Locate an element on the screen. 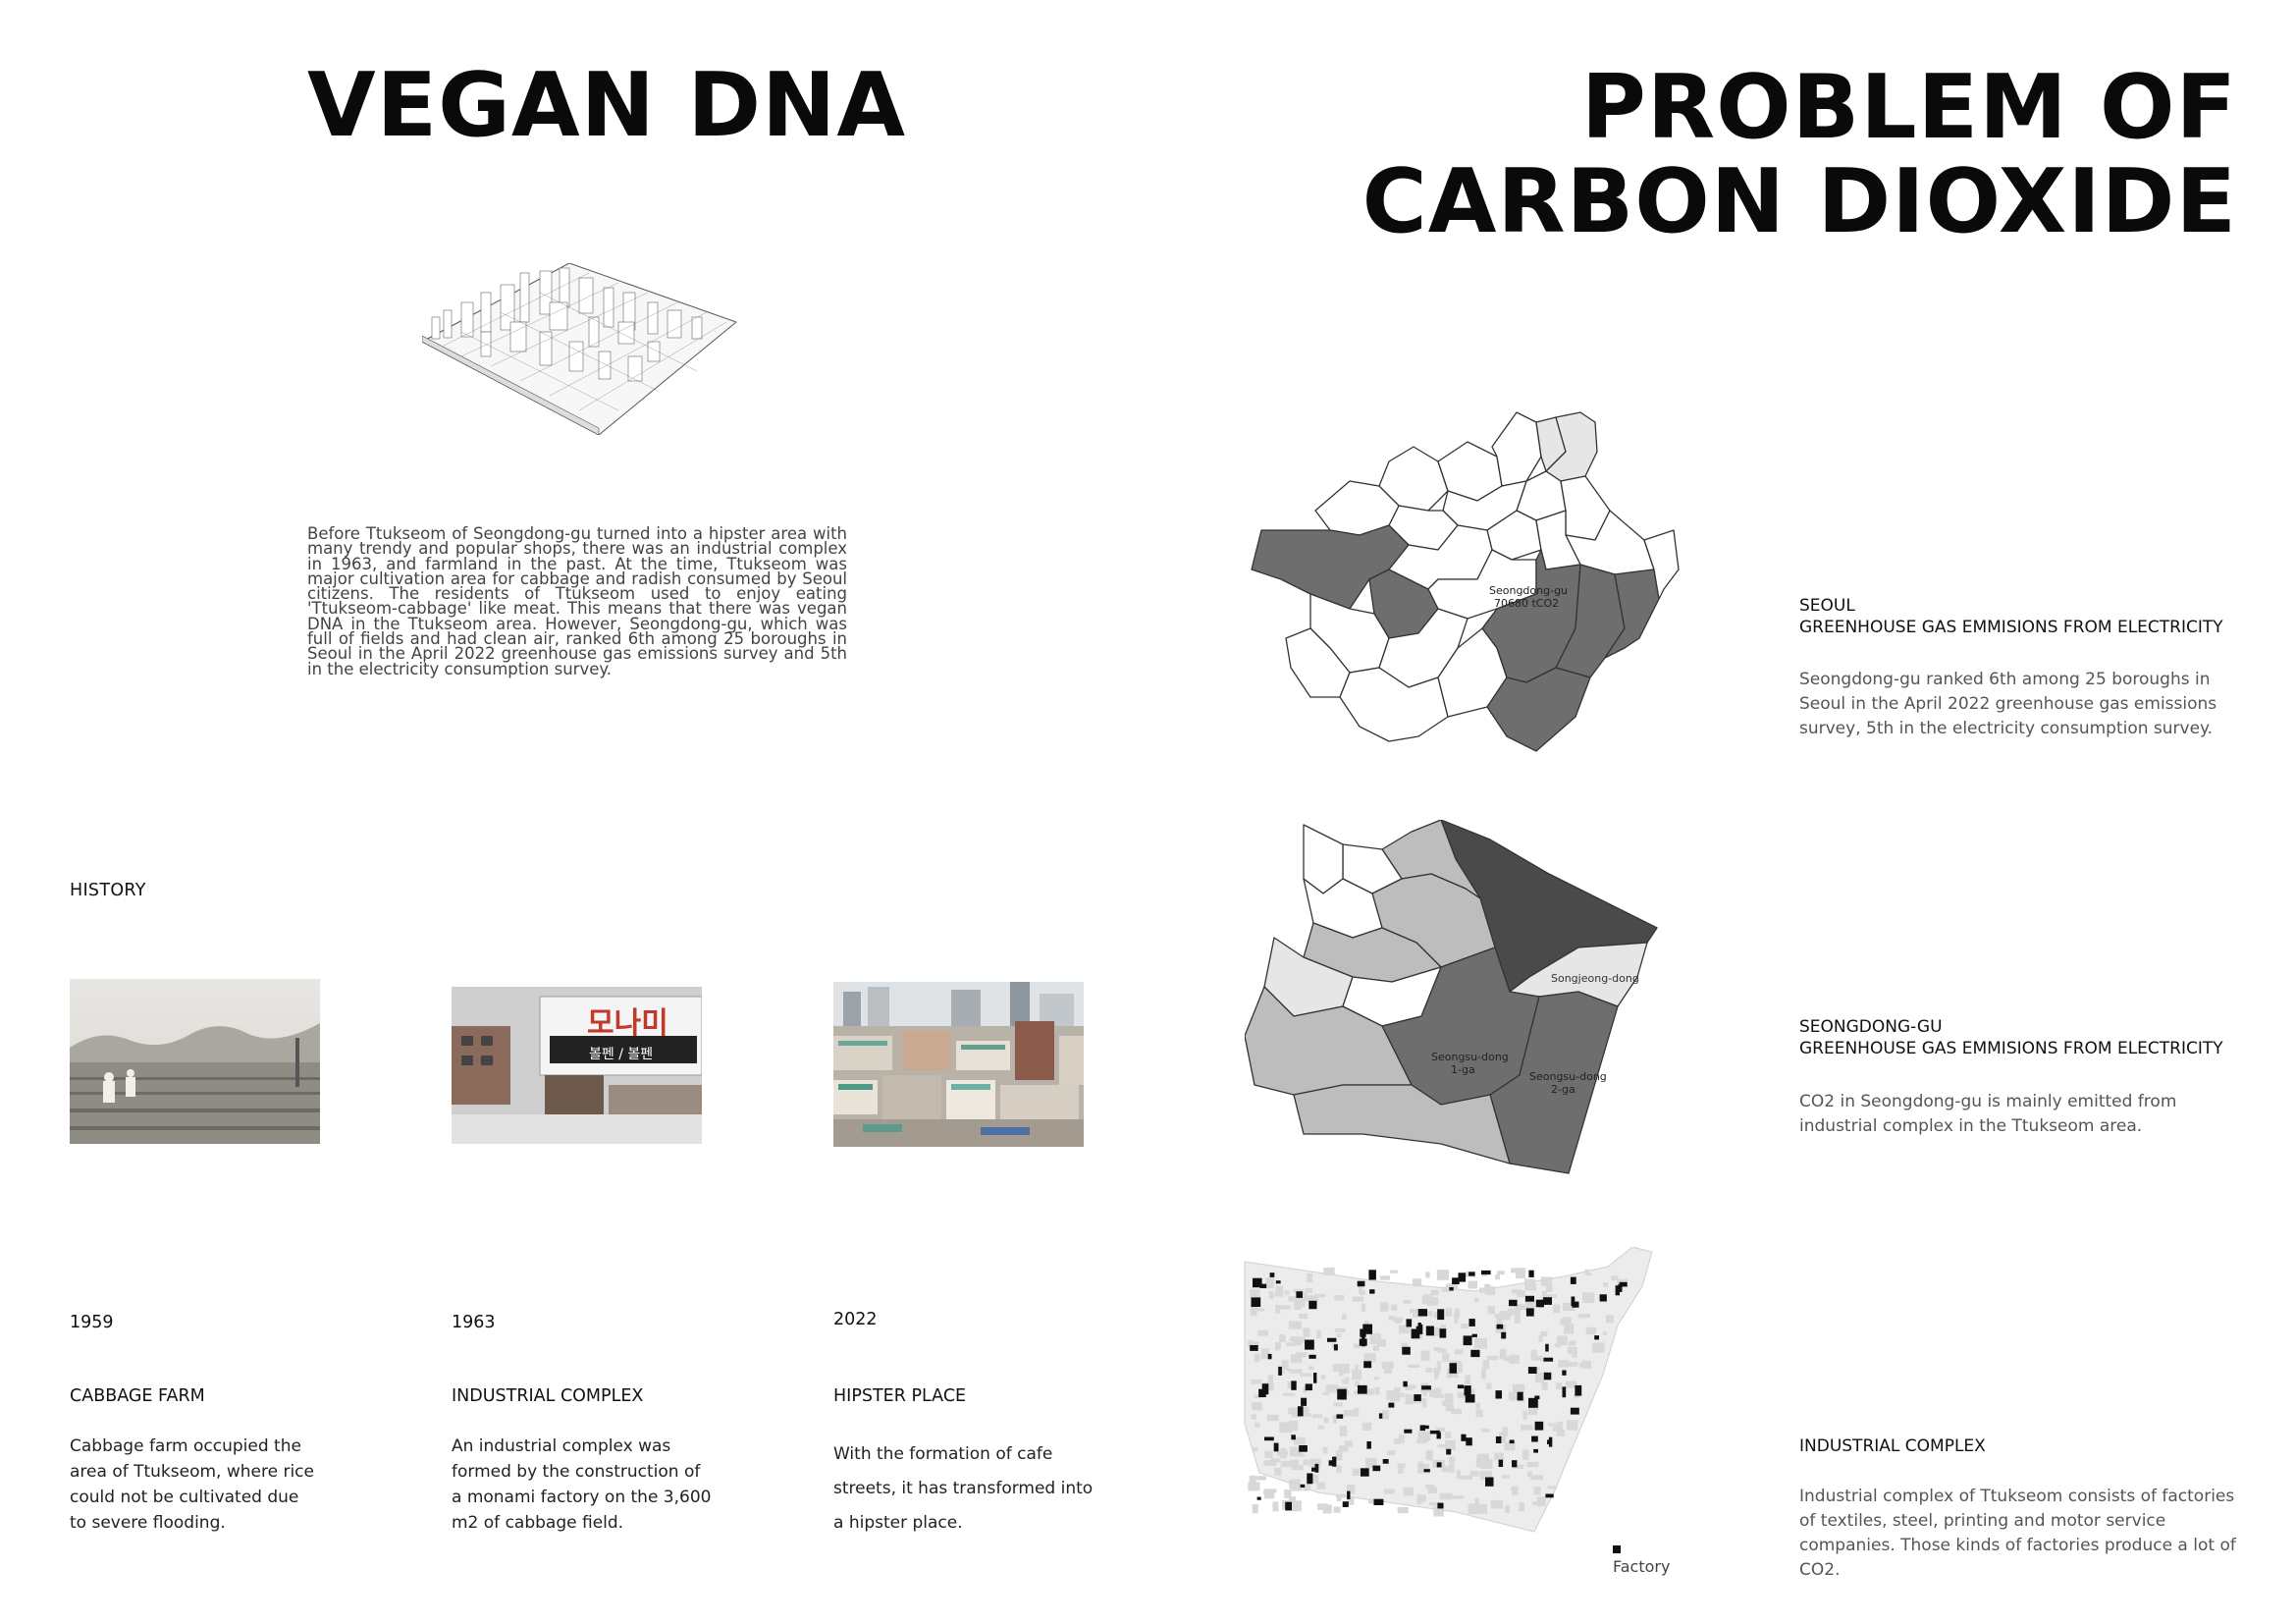 The image size is (2296, 1624). seongdong-heading-line1: SEONGDONG-GU is located at coordinates (1871, 1027).